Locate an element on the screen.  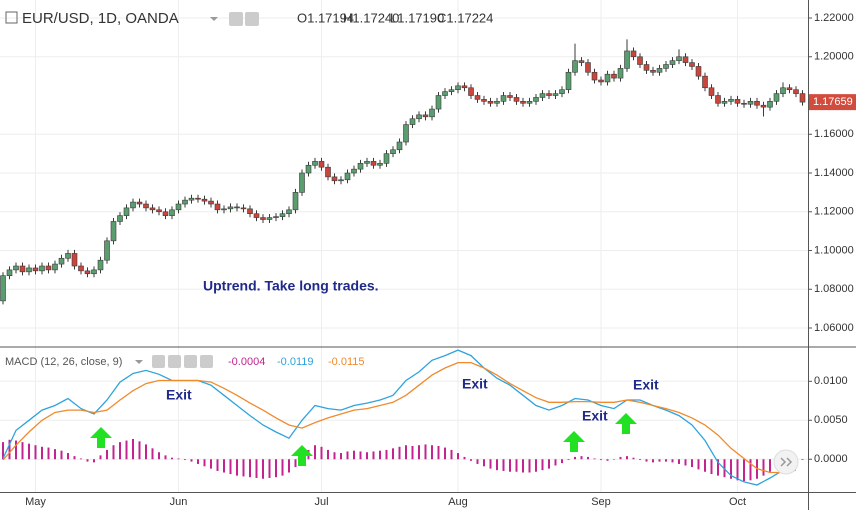
indicator-settings-button is located at coordinates (158, 361).